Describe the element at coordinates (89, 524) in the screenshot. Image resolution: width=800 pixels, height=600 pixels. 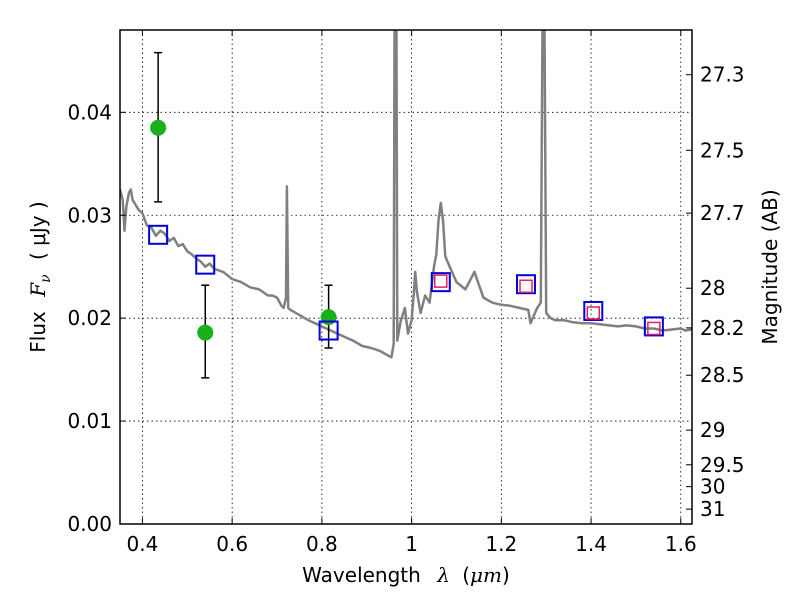
I see `y-tick-label: 0.00` at that location.